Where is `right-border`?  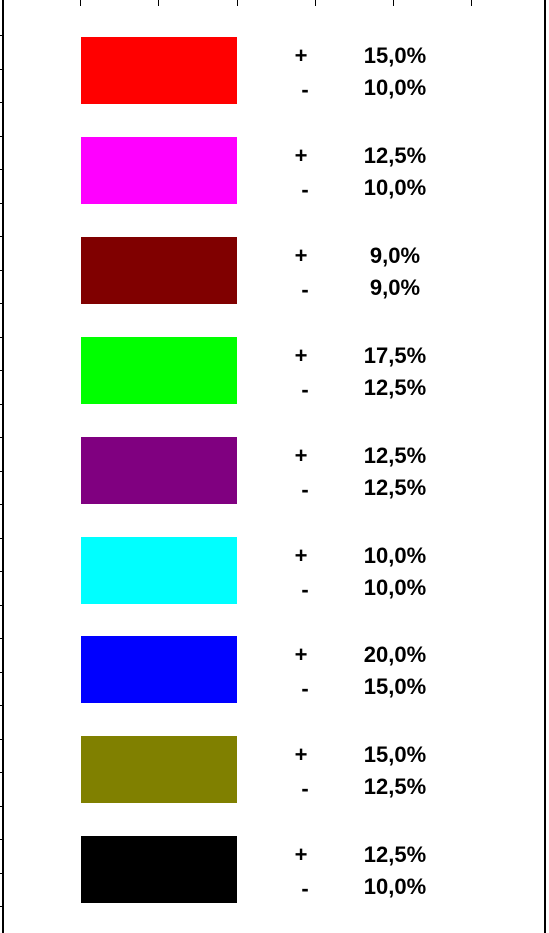 right-border is located at coordinates (545, 466).